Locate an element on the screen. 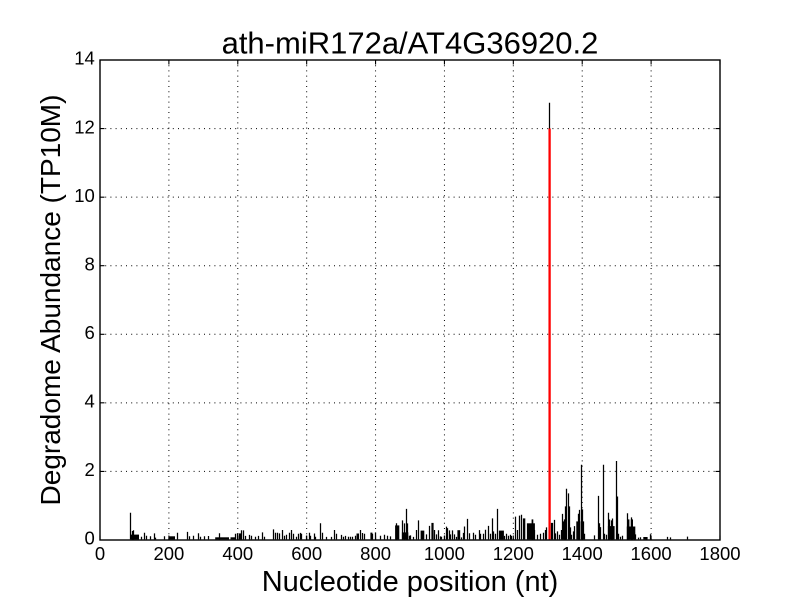 The width and height of the screenshot is (800, 600). svg-text: 1600 is located at coordinates (651, 553).